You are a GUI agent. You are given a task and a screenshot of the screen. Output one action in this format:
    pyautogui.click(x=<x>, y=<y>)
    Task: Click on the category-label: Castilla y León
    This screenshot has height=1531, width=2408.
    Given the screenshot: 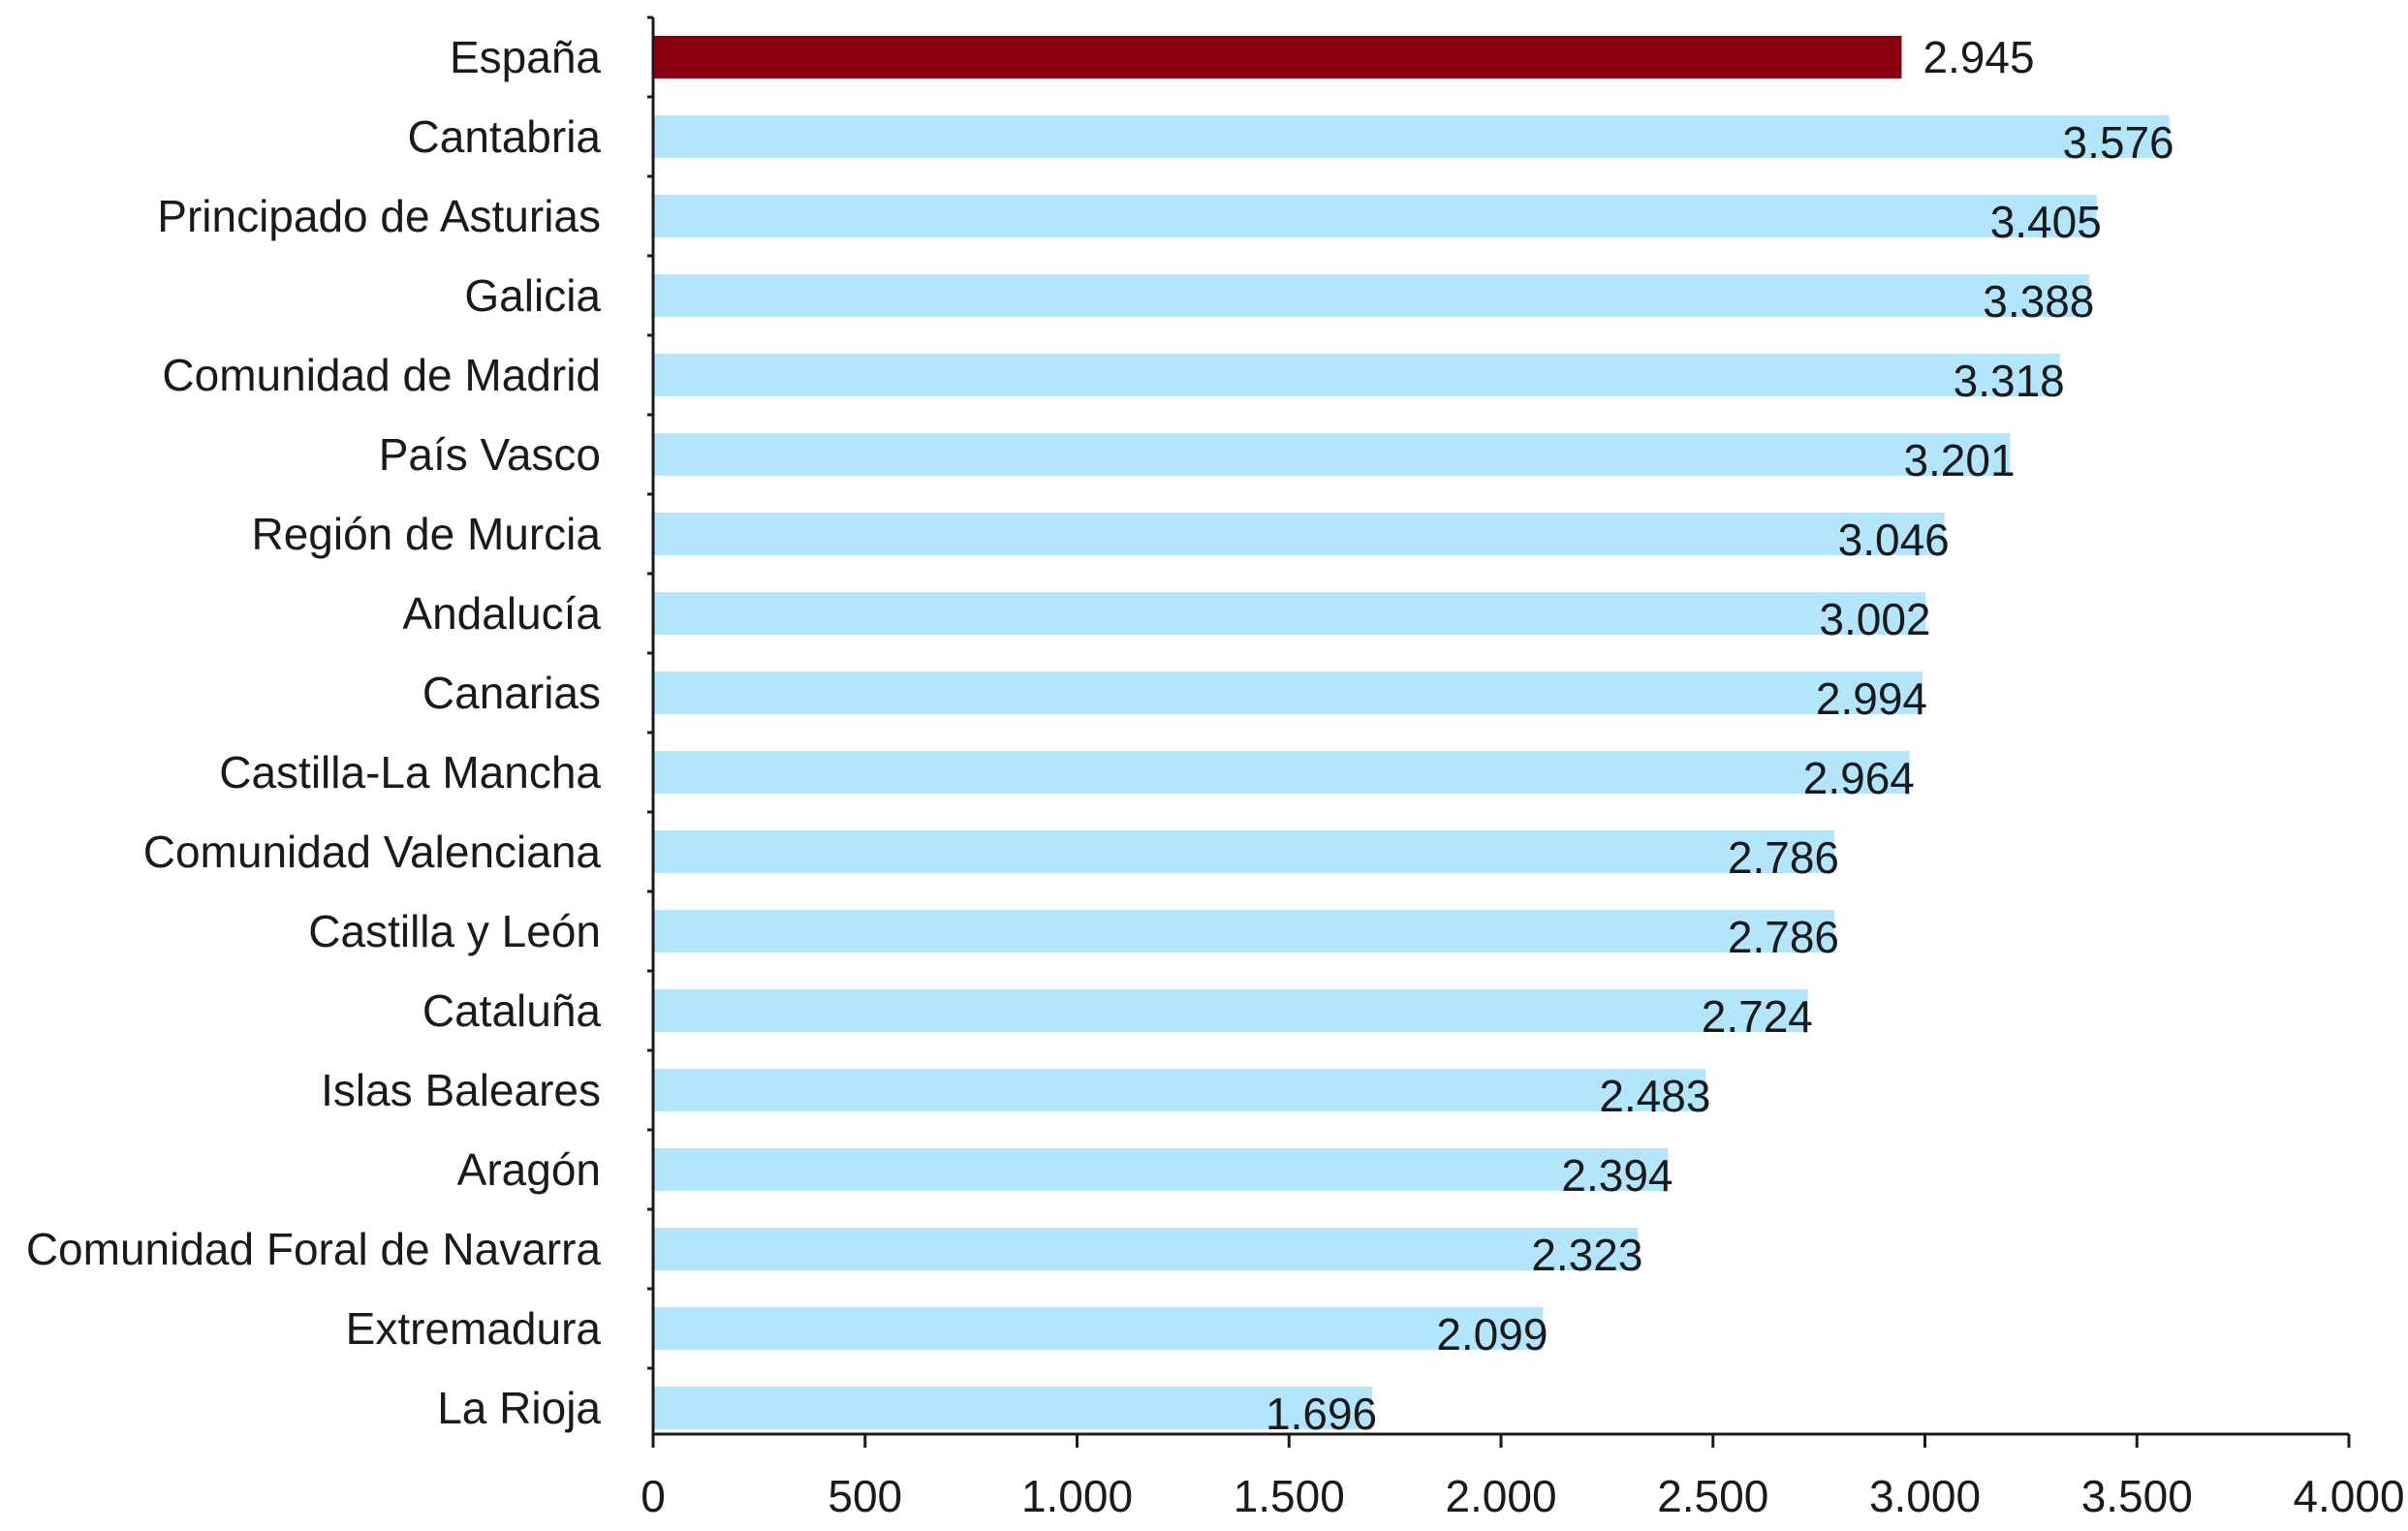 What is the action you would take?
    pyautogui.click(x=454, y=931)
    